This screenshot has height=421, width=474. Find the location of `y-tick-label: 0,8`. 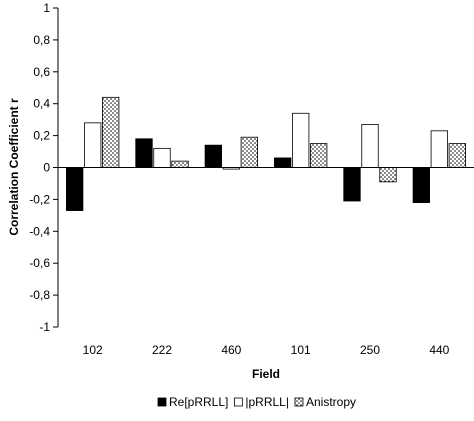

y-tick-label: 0,8 is located at coordinates (41, 40).